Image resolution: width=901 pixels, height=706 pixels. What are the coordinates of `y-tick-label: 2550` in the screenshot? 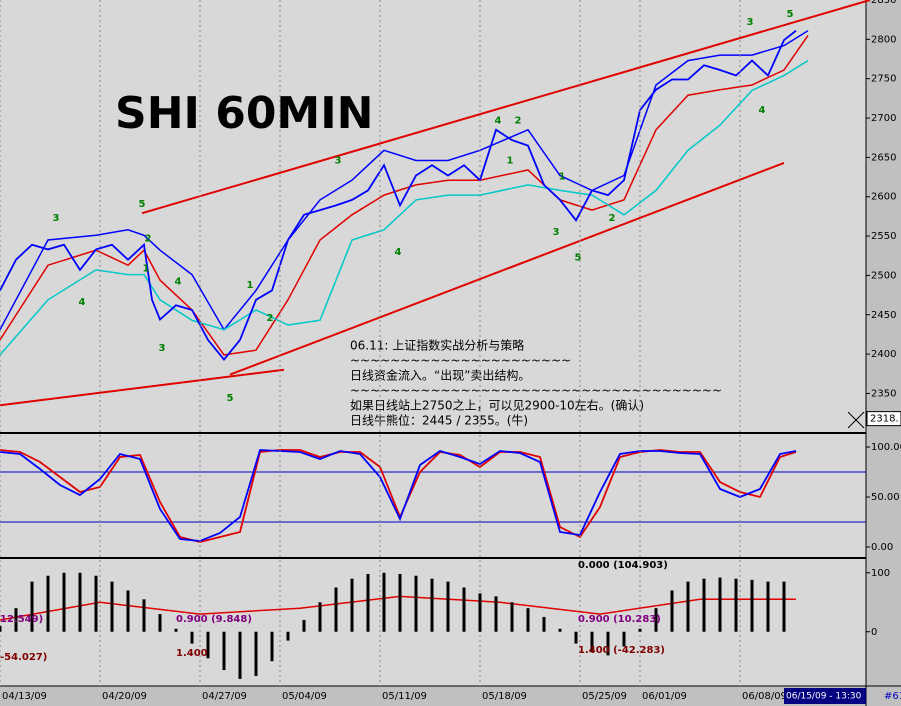 It's located at (883, 236).